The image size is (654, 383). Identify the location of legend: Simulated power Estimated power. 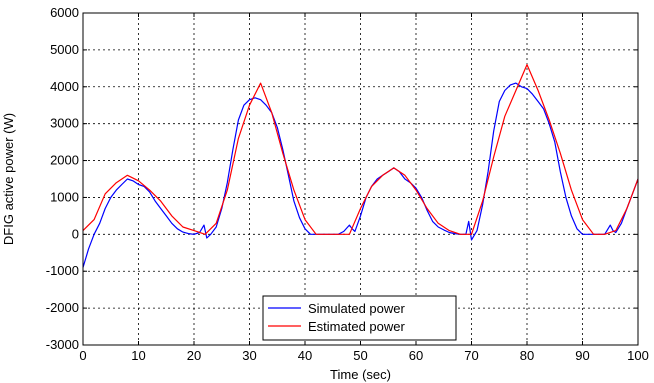
(359, 318).